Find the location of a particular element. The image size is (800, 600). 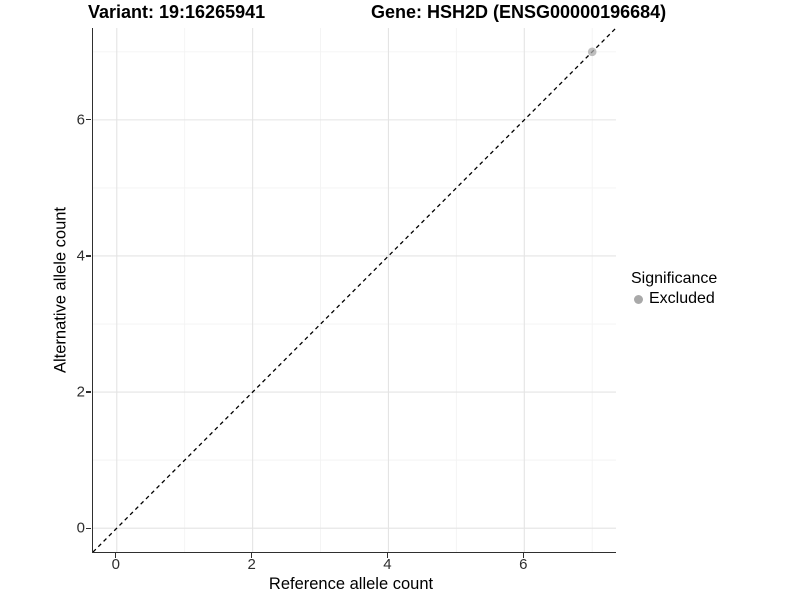

y-tick-label: 6 is located at coordinates (80, 120).